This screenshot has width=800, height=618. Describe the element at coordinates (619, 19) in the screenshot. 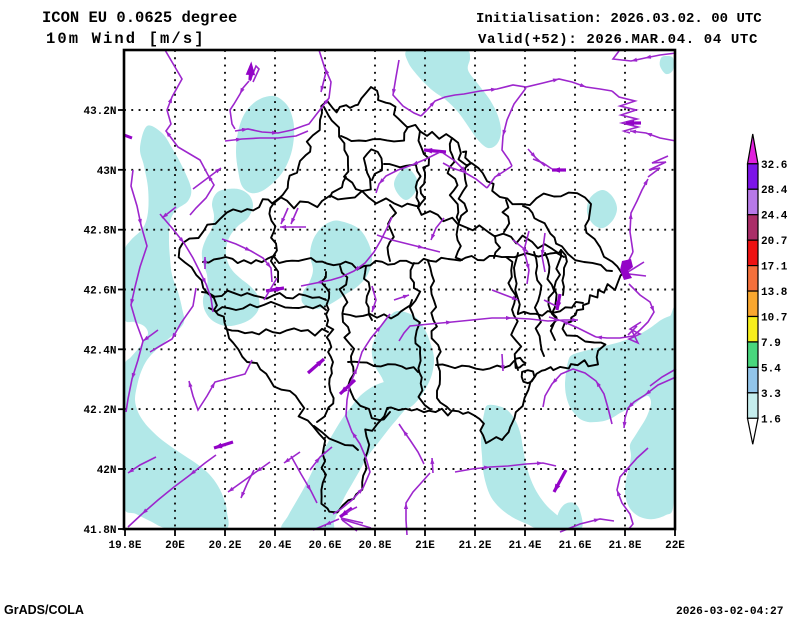

I see `svg-text:Initialisation: 2026.03.02. 00: Initialisation: 2026.03.02. 00 UTC` at that location.